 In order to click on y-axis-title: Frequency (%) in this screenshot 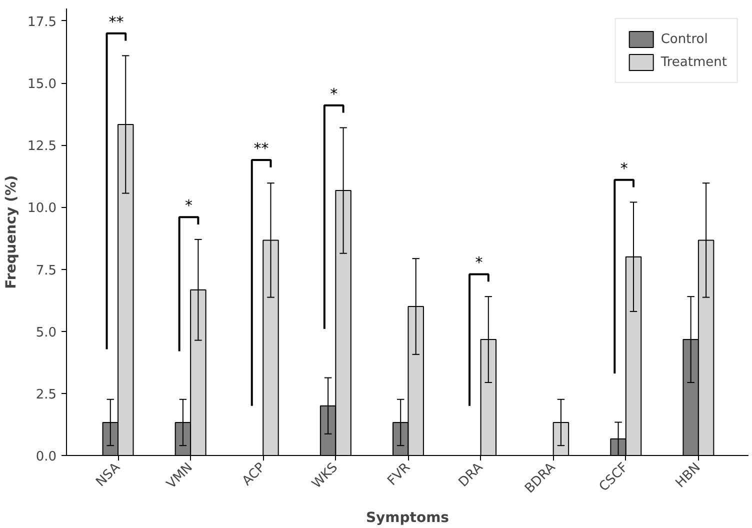, I will do `click(12, 232)`.